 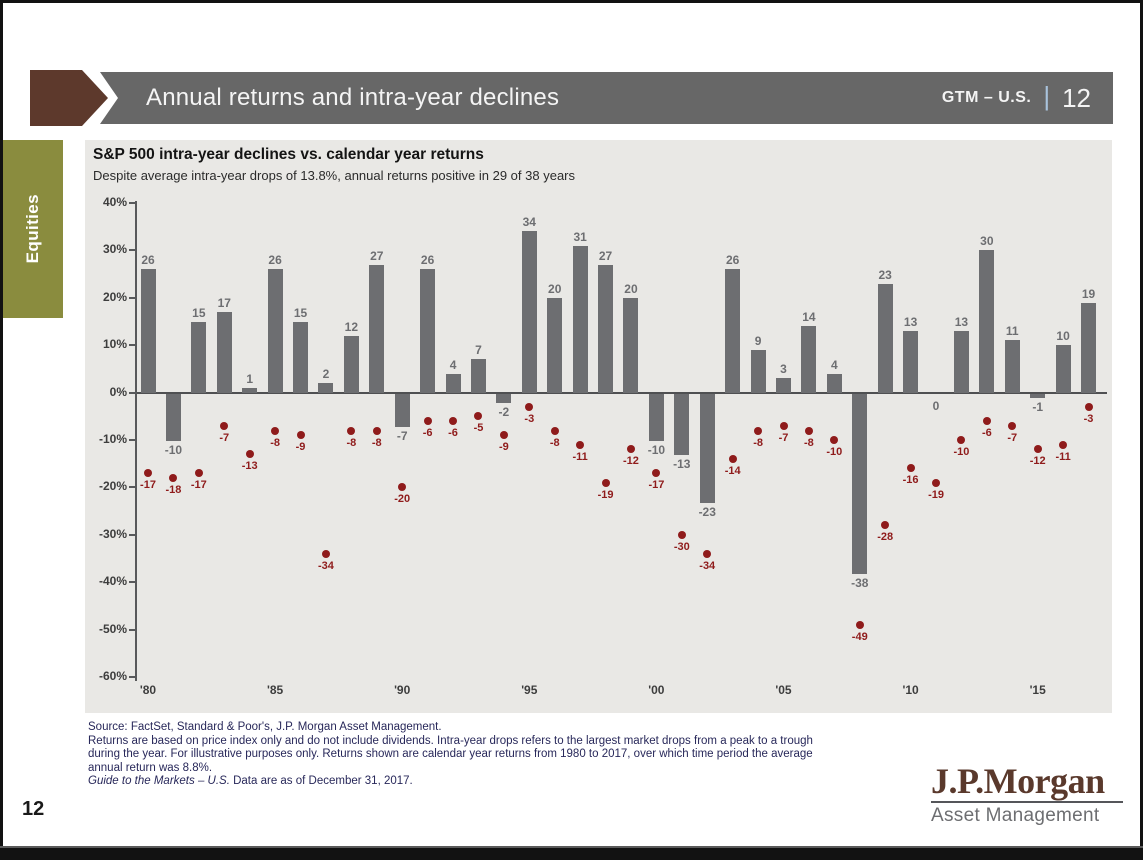 I want to click on jpmorgan-logo-rule, so click(x=1027, y=802).